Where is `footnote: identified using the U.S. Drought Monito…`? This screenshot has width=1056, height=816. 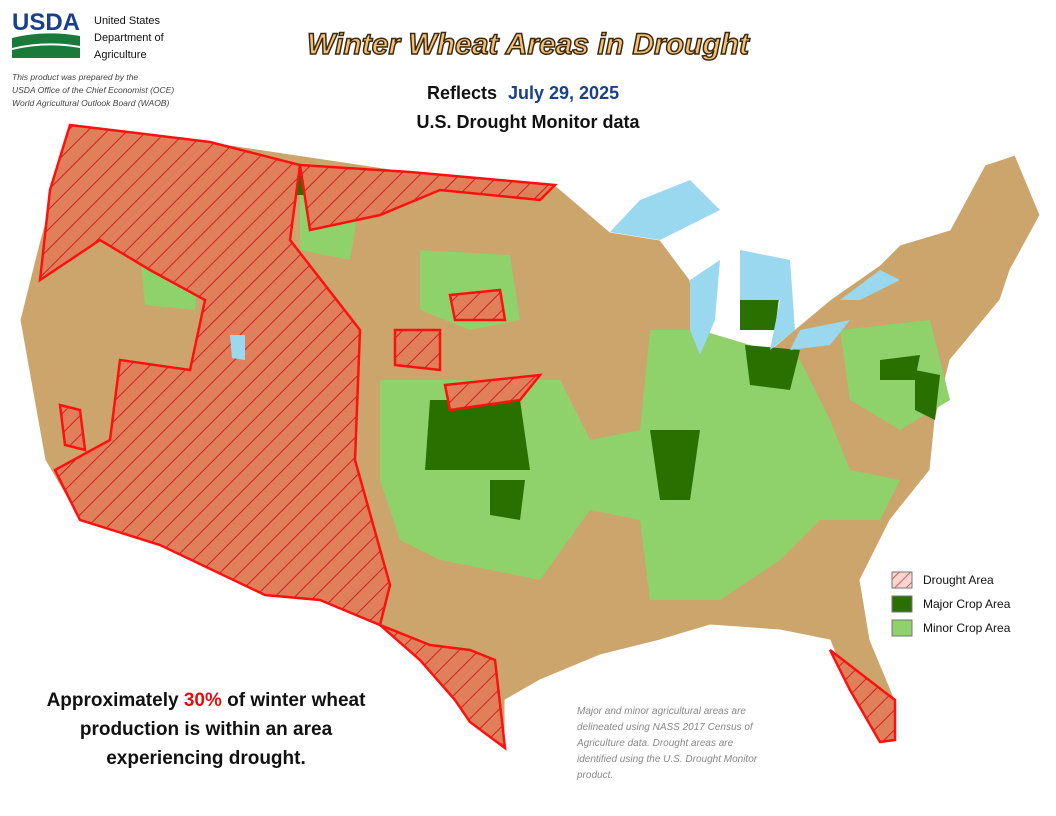
footnote: identified using the U.S. Drought Monito… is located at coordinates (667, 759).